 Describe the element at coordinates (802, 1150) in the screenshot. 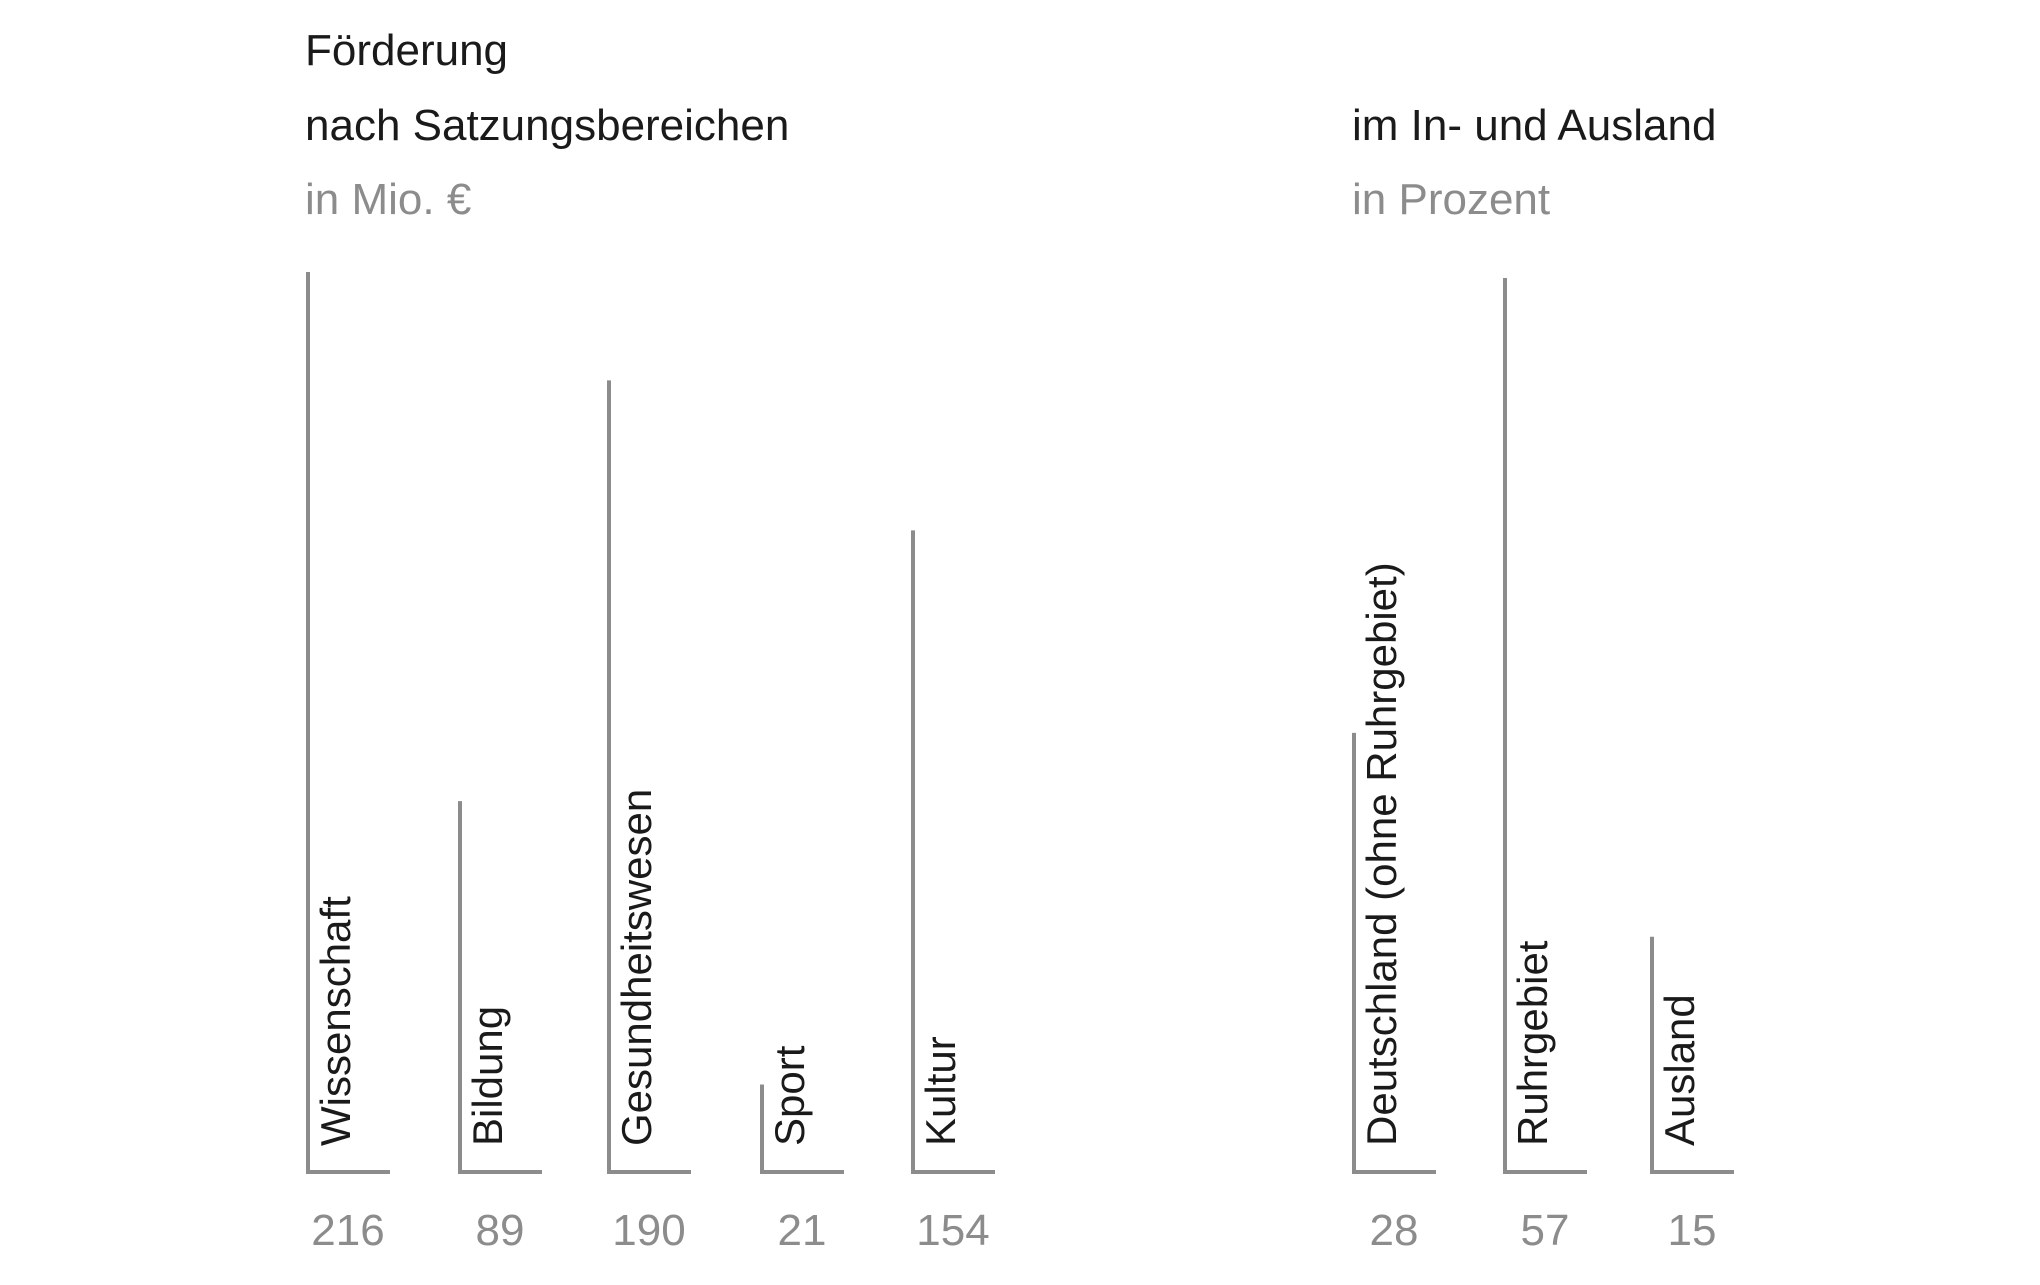

I see `bar-group: Sport 21` at that location.